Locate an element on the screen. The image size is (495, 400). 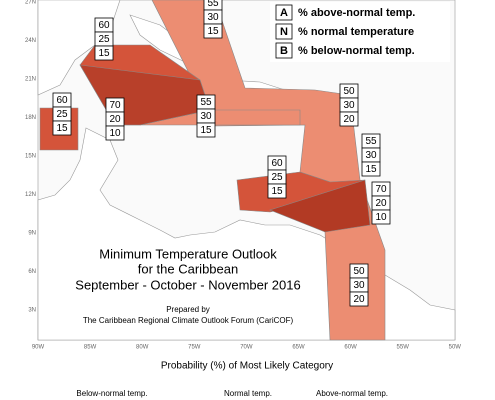
lat-label: 27N is located at coordinates (30, 3).